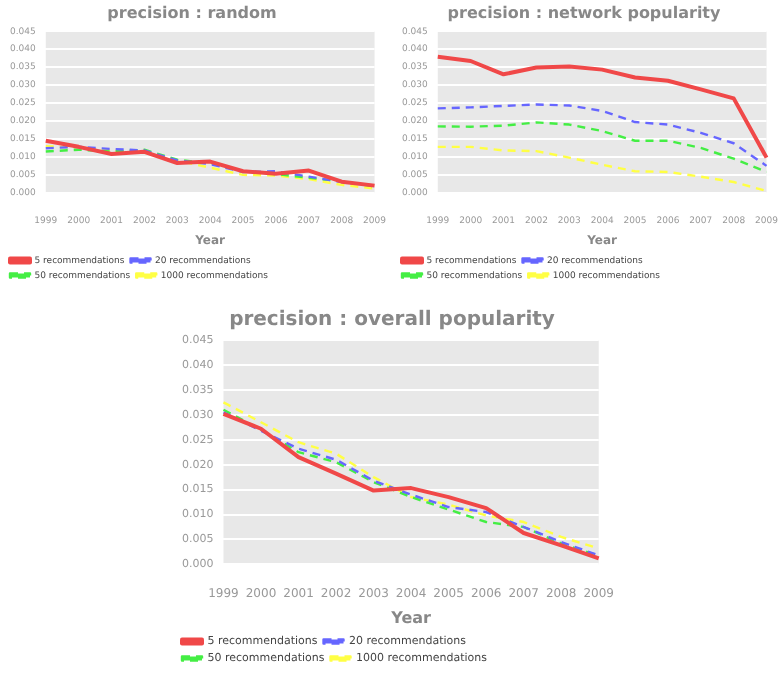 This screenshot has height=692, width=784. What do you see at coordinates (584, 12) in the screenshot?
I see `chart-title: precision : network popularity` at bounding box center [584, 12].